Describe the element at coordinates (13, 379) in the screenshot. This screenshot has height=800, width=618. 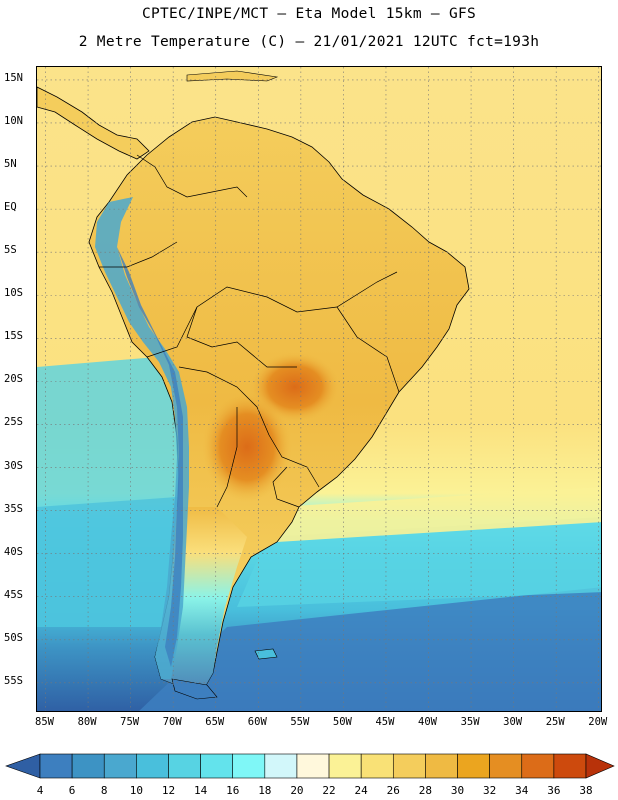
I see `lat-tick-label: 20S` at that location.